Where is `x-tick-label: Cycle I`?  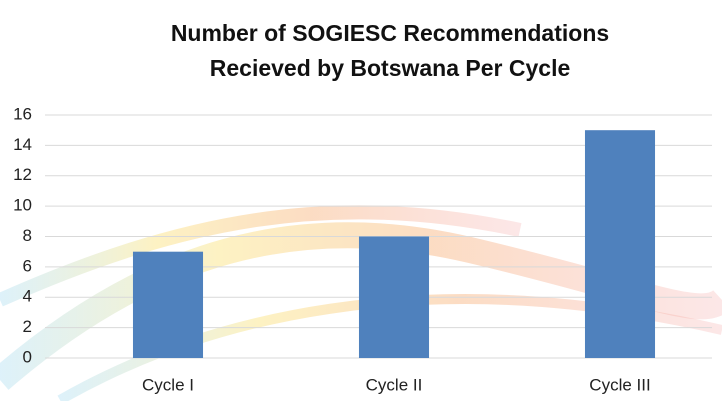
x-tick-label: Cycle I is located at coordinates (168, 384).